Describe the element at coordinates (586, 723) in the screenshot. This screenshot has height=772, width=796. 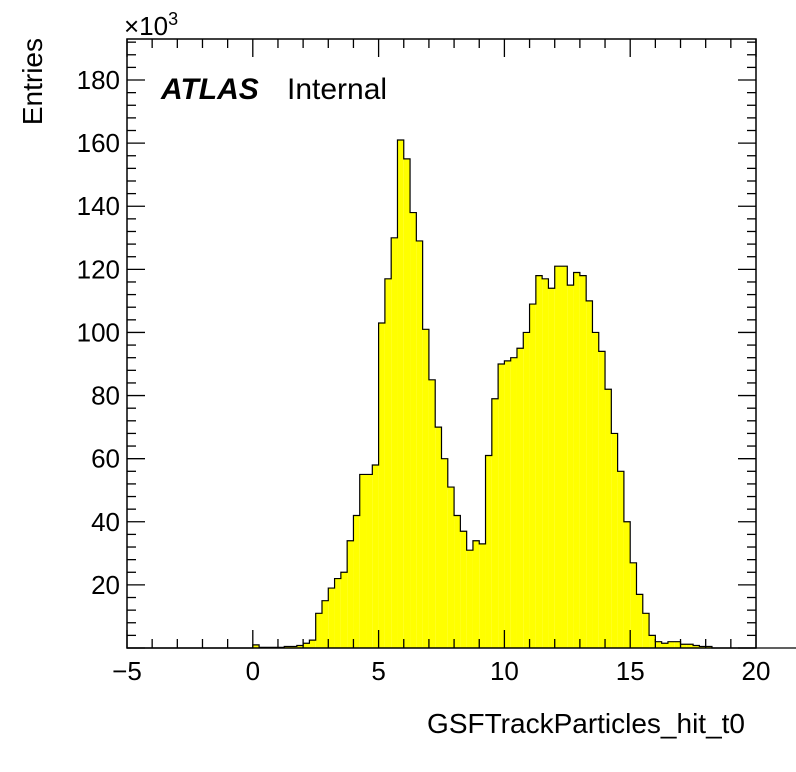
I see `x-axis-title: GSFTrackParticles_hit_t0` at that location.